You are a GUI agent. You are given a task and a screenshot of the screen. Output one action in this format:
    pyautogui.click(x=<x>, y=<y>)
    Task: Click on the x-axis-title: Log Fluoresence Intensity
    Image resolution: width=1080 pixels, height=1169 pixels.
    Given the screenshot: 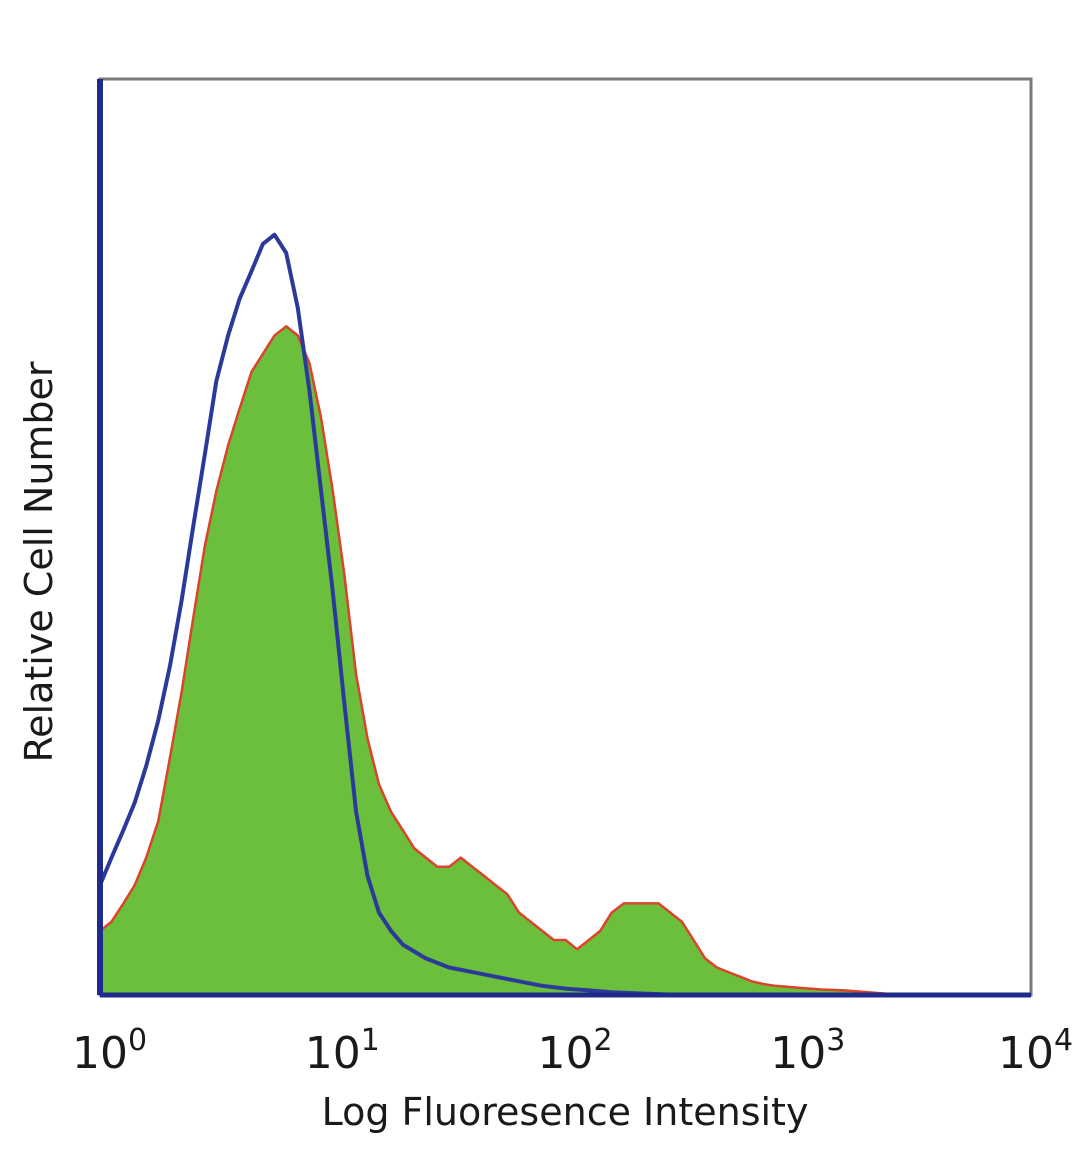 What is the action you would take?
    pyautogui.click(x=565, y=1112)
    